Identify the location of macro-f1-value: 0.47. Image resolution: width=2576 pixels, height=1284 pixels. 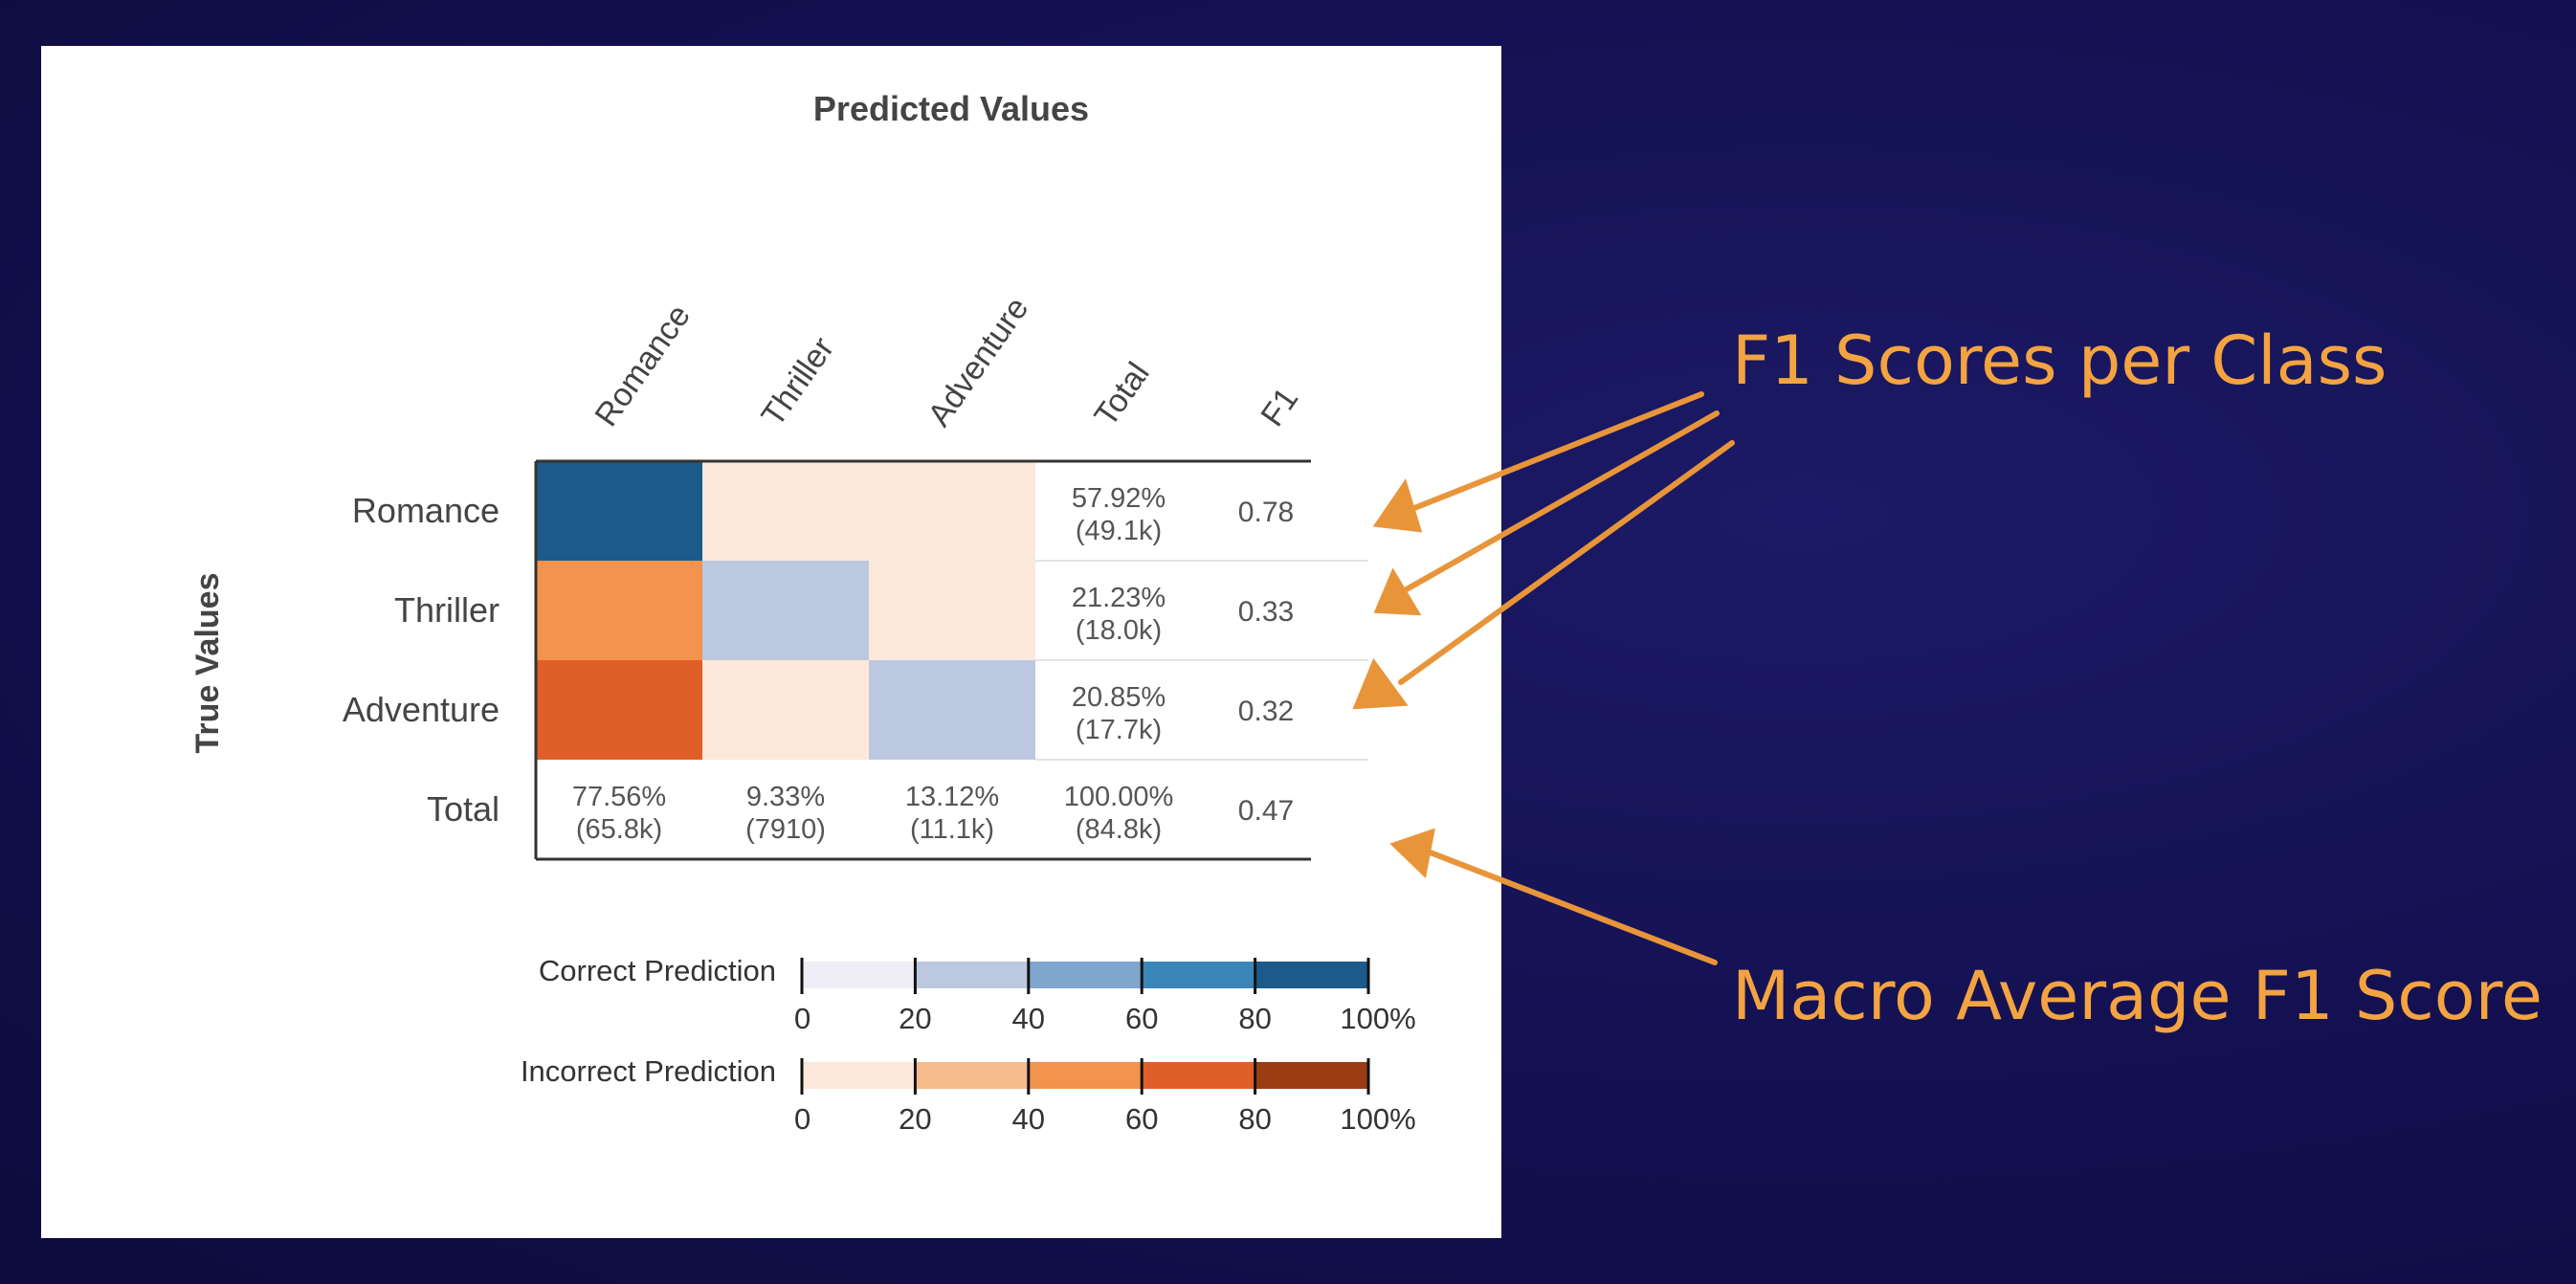
(1266, 811).